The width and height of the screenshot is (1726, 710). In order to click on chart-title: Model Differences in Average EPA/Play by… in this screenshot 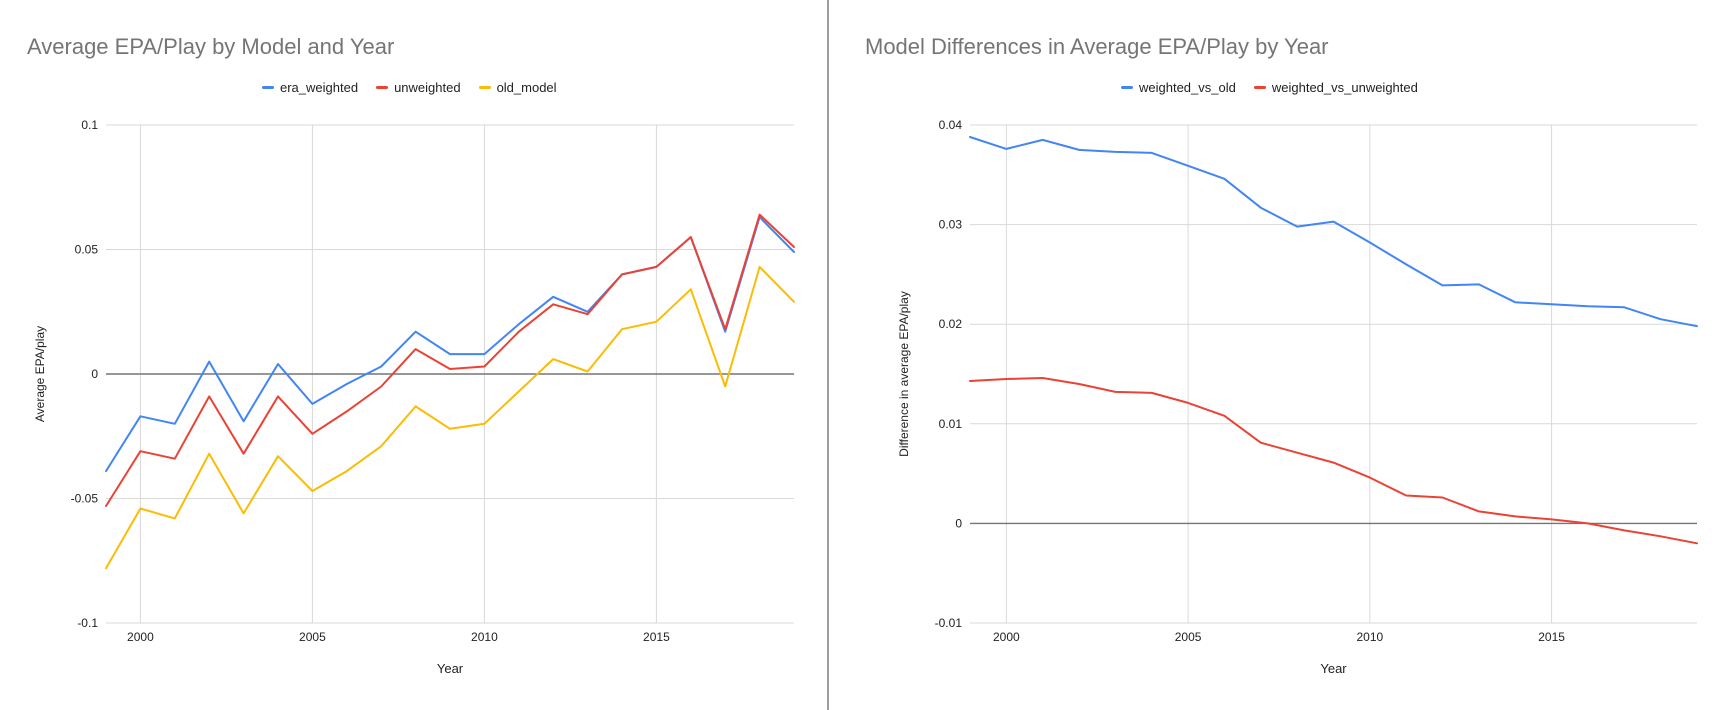, I will do `click(1097, 46)`.